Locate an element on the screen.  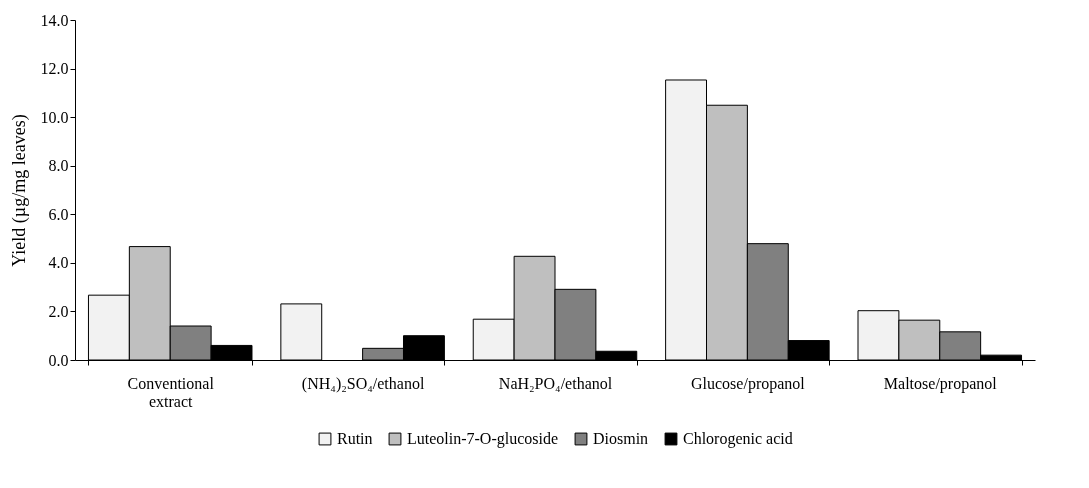
legend-label: Diosmin is located at coordinates (621, 438).